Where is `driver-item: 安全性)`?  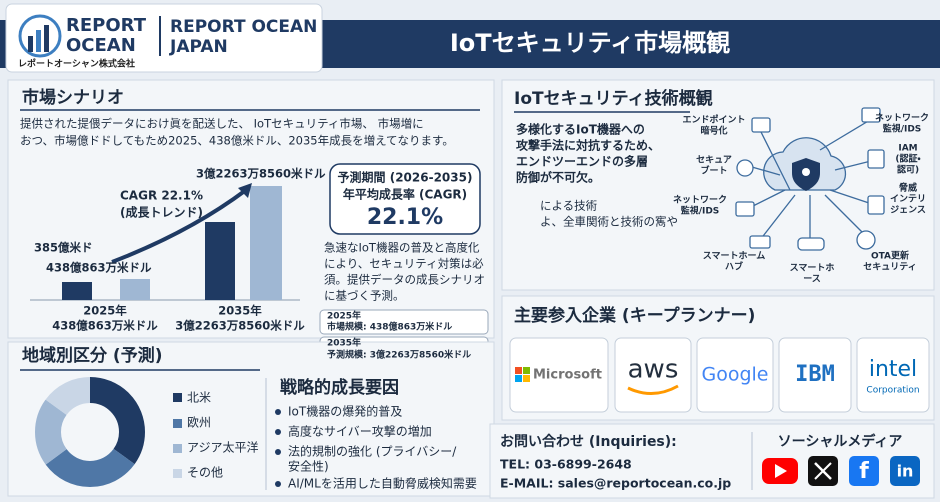
driver-item: 安全性) is located at coordinates (308, 467).